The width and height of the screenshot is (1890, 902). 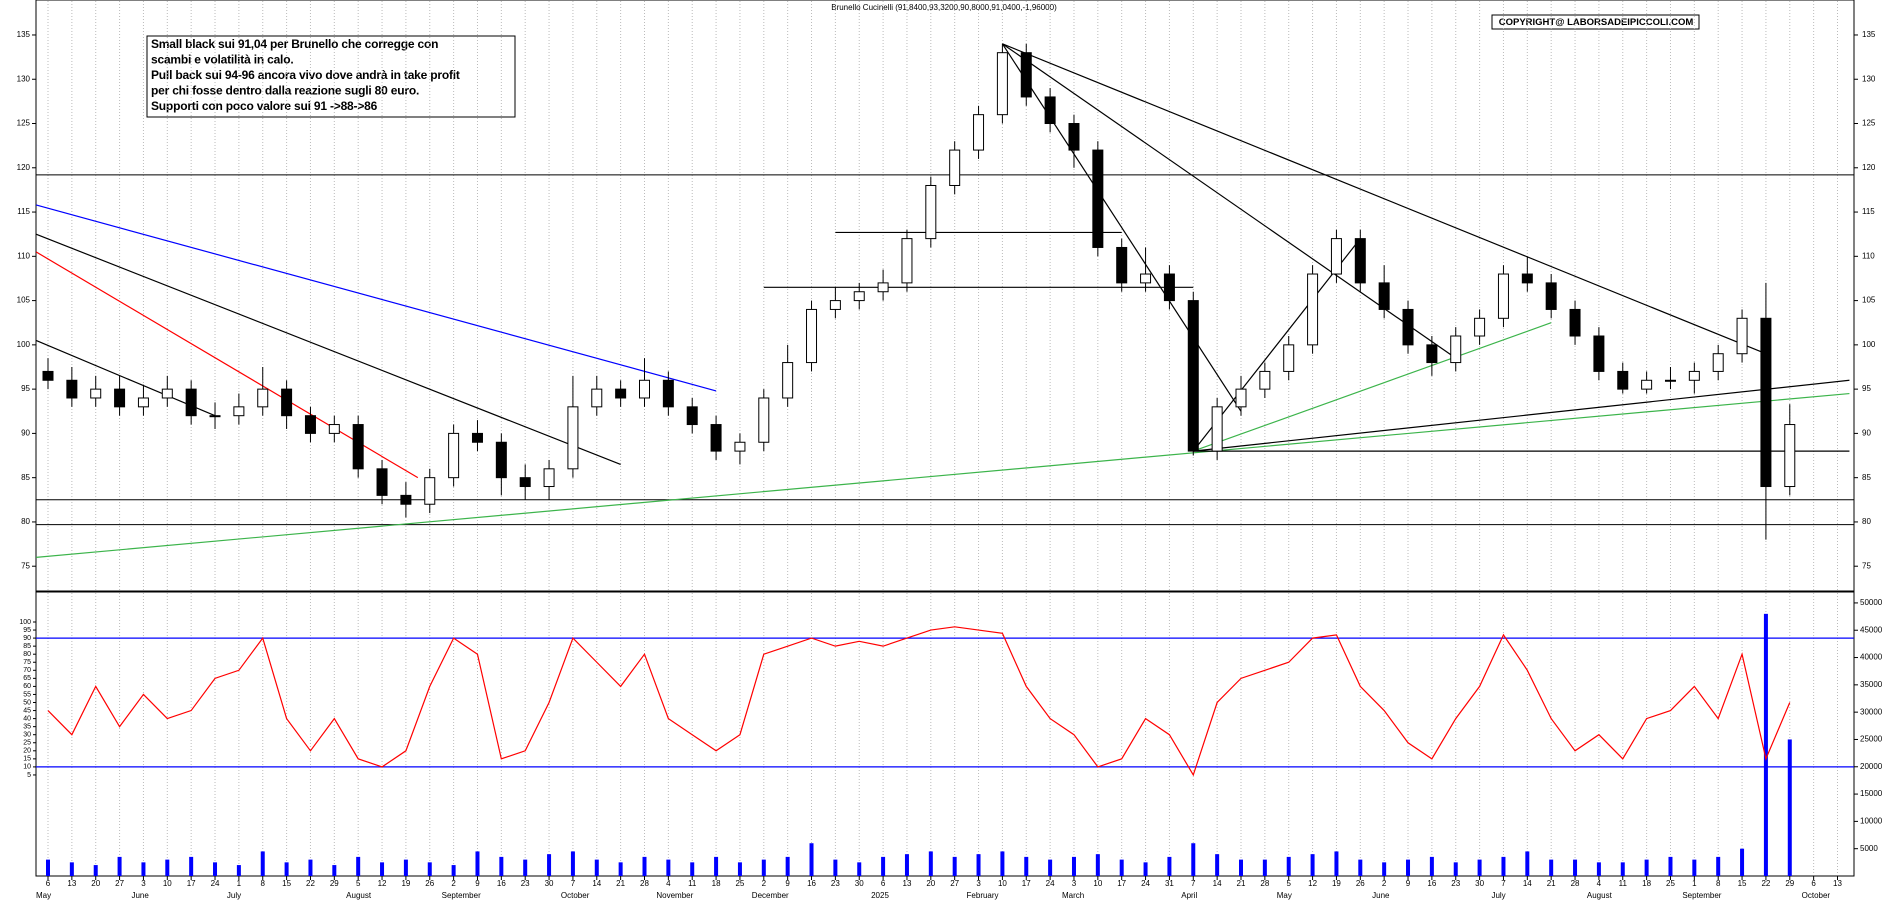 I want to click on volume-tick-label: 15000, so click(x=1871, y=793).